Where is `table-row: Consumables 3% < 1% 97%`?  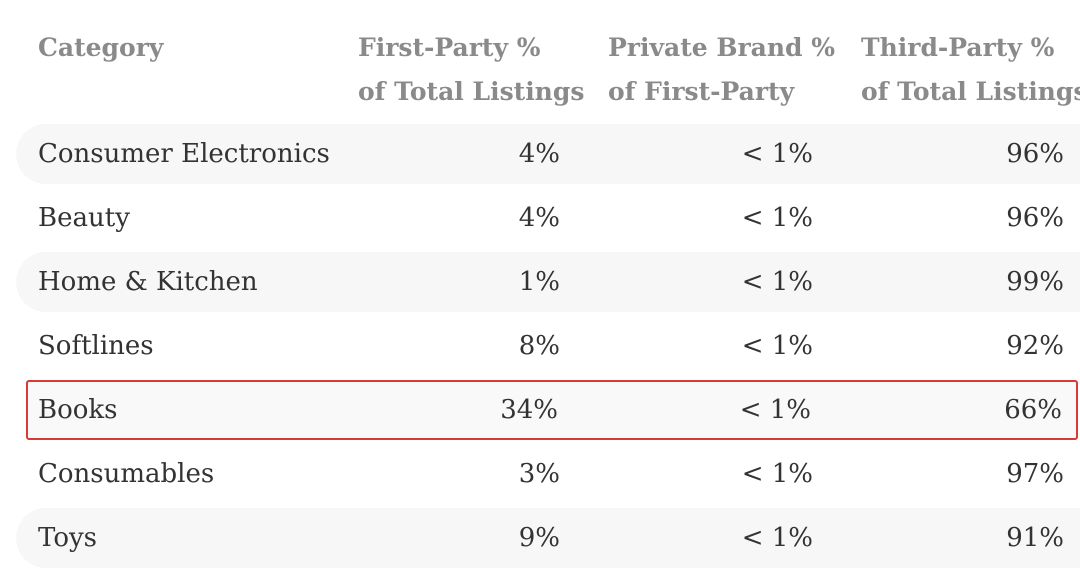 table-row: Consumables 3% < 1% 97% is located at coordinates (548, 474).